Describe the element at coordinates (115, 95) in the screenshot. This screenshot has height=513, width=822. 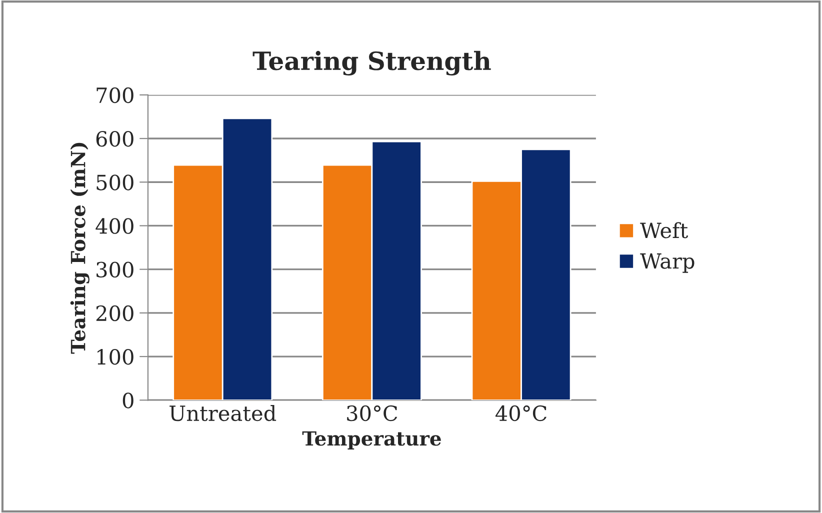
I see `y-tick-label: 700` at that location.